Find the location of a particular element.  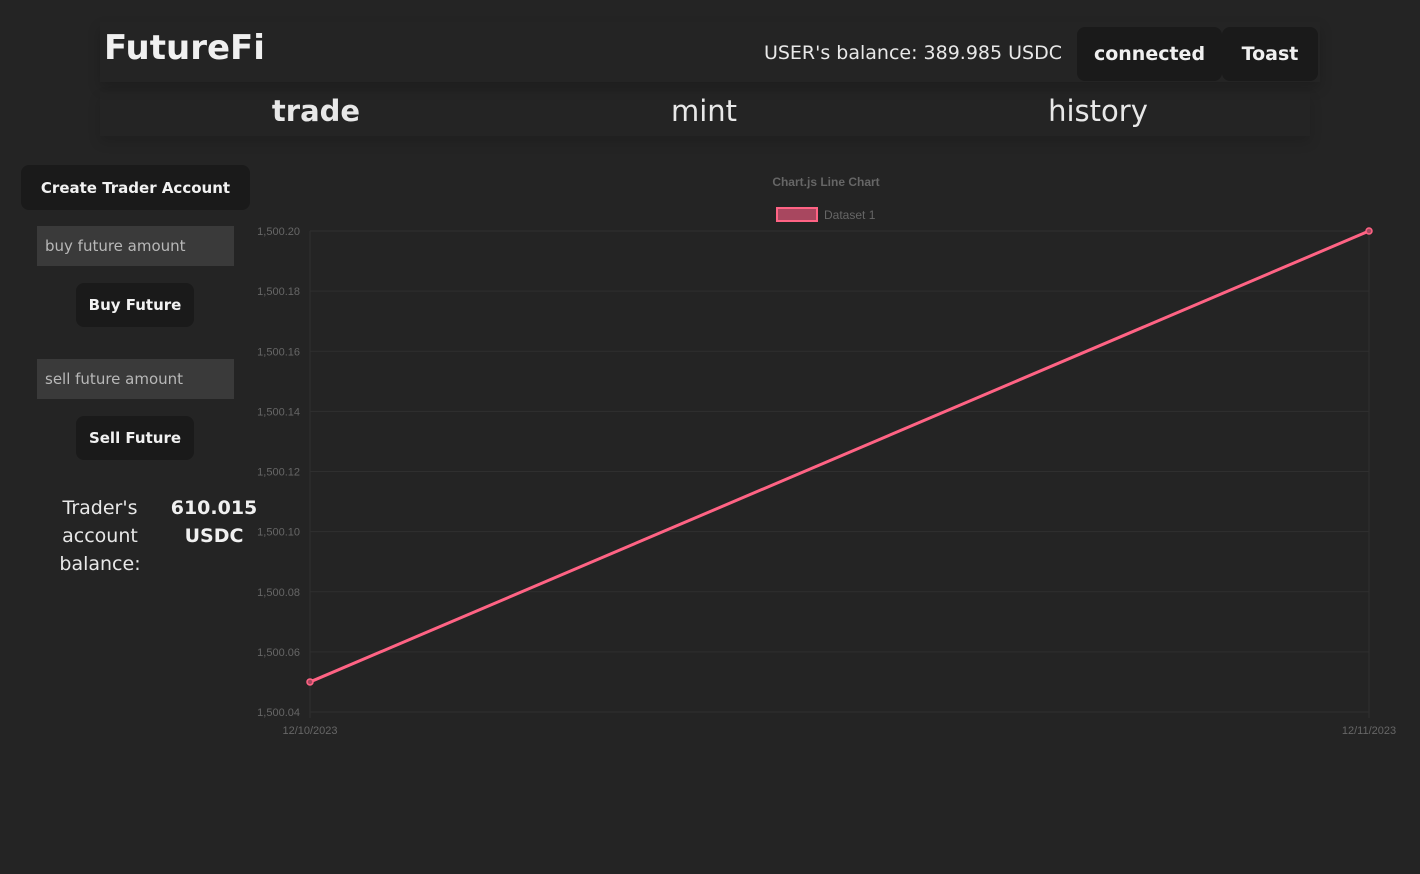

tab-mint: mint is located at coordinates (704, 111).